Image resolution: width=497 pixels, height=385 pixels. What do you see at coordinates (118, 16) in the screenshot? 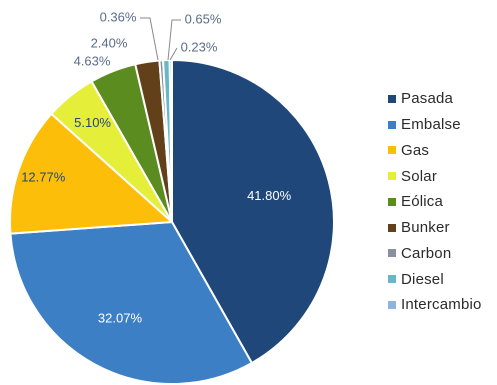
I see `data-label-carbon: 0.36%` at bounding box center [118, 16].